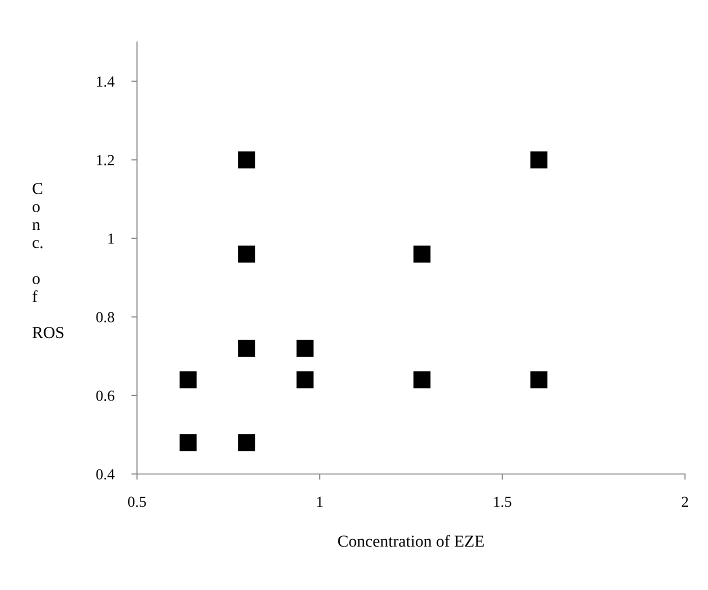  What do you see at coordinates (137, 502) in the screenshot?
I see `x-tick-label: 0.5` at bounding box center [137, 502].